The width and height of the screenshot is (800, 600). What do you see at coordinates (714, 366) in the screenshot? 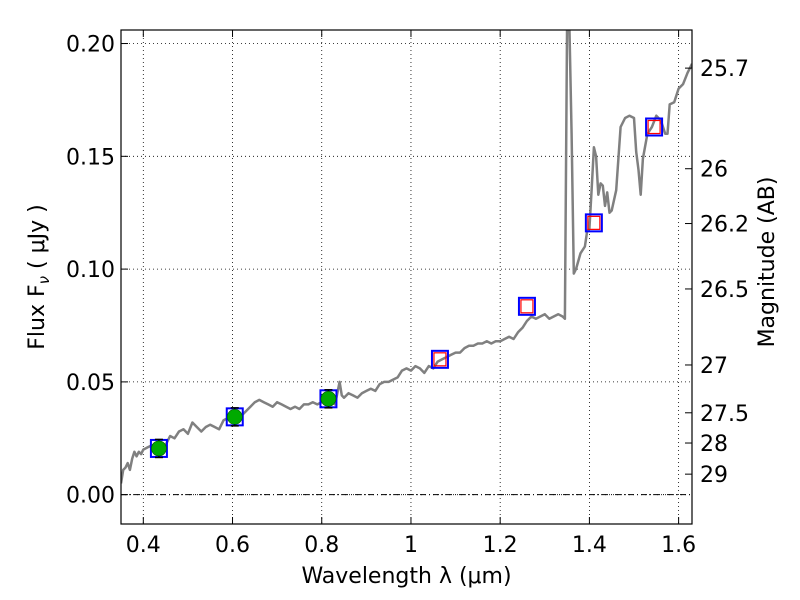
I see `y2-tick-label: 27` at bounding box center [714, 366].